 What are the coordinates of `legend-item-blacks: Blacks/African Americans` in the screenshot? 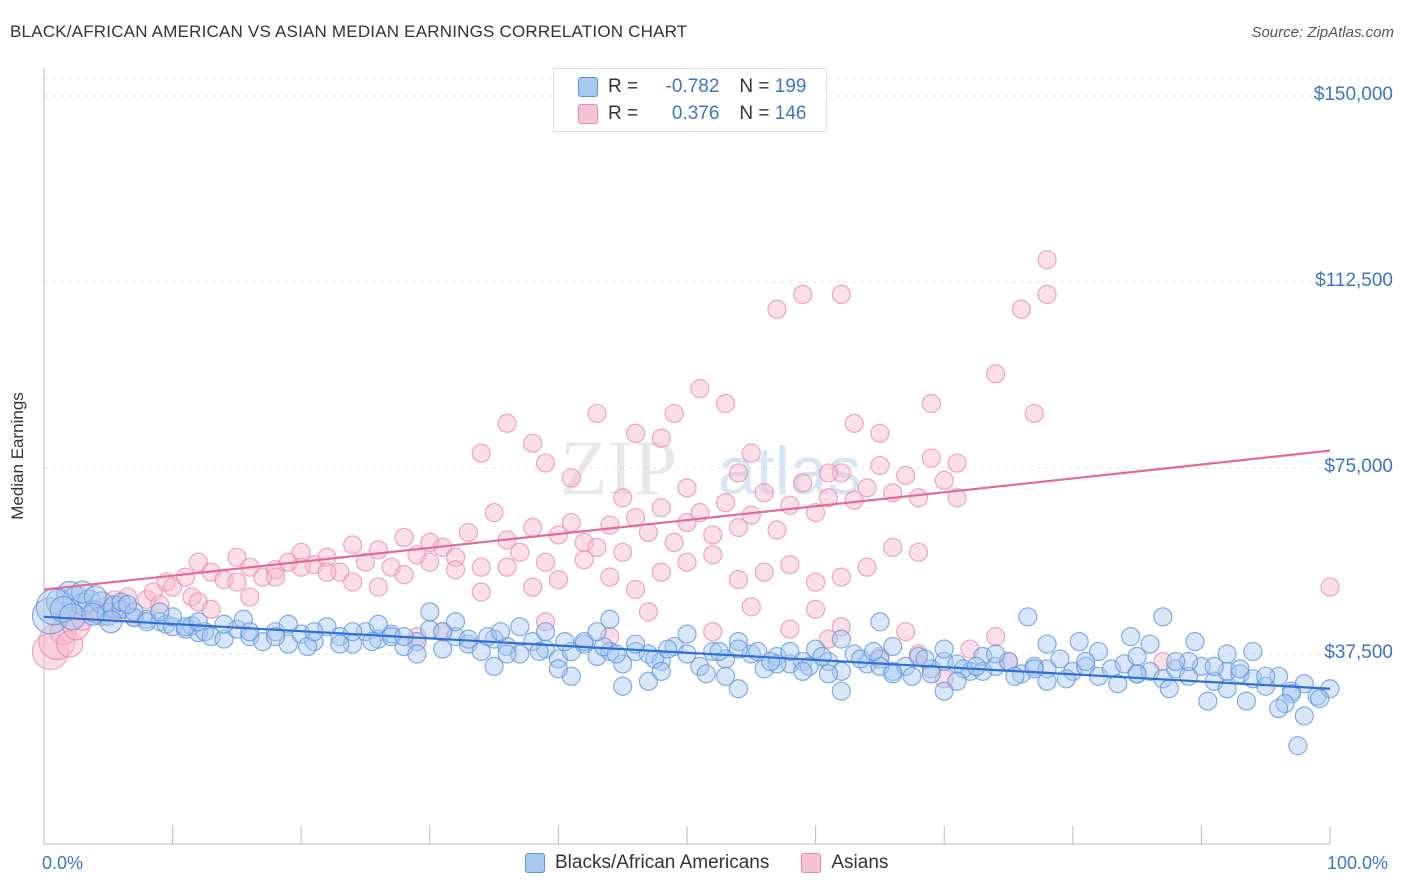 It's located at (647, 863).